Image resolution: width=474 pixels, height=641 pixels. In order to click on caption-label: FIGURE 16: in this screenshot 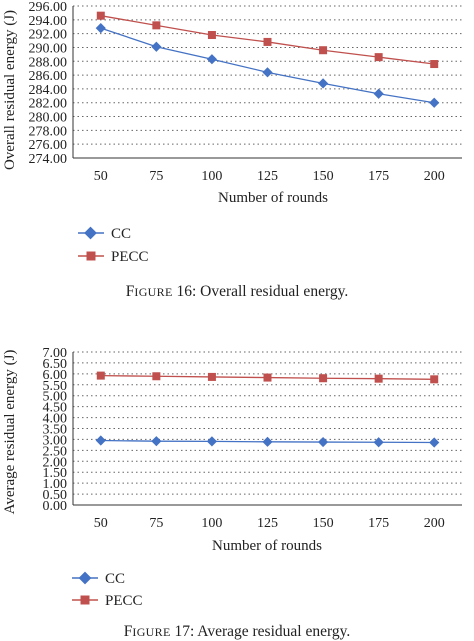, I will do `click(161, 291)`.